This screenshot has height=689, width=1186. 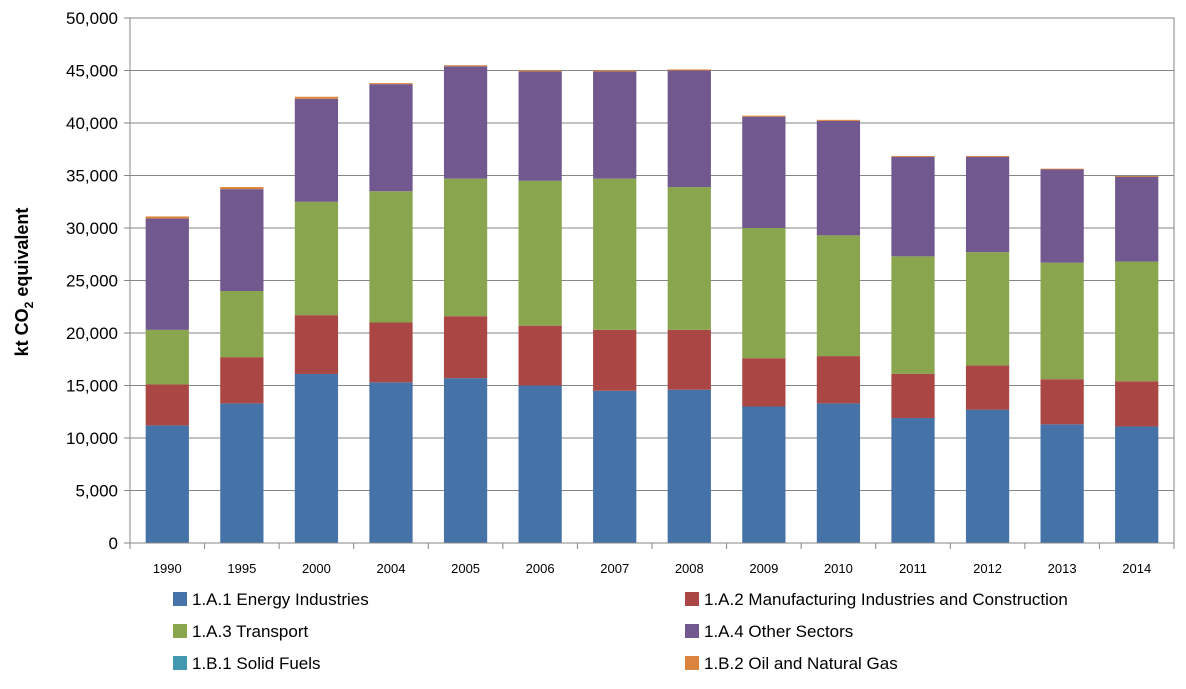 I want to click on legend-item: 1.B.2 Oil and Natural Gas, so click(x=791, y=663).